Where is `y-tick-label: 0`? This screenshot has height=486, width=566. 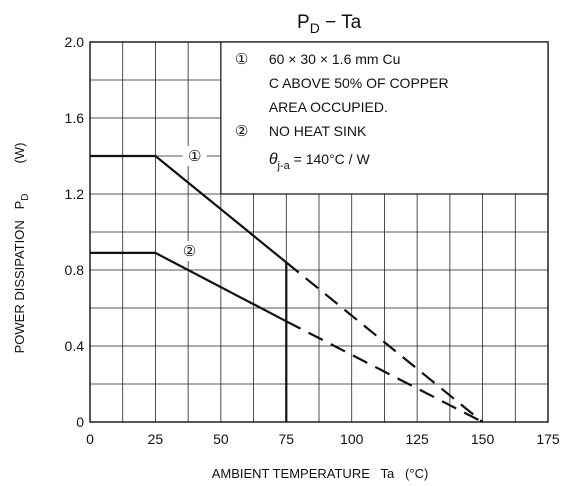 y-tick-label: 0 is located at coordinates (80, 422).